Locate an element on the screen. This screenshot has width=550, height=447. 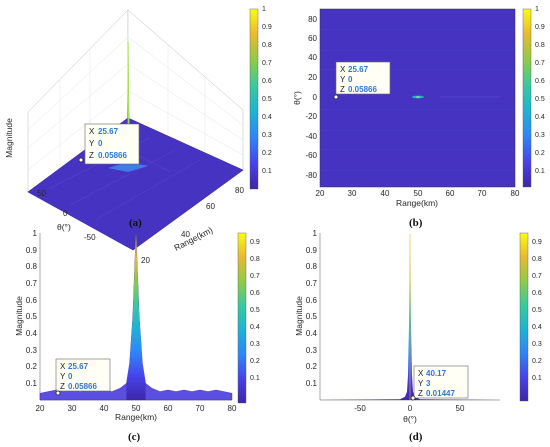
panel-c-xtick: 20 is located at coordinates (40, 408).